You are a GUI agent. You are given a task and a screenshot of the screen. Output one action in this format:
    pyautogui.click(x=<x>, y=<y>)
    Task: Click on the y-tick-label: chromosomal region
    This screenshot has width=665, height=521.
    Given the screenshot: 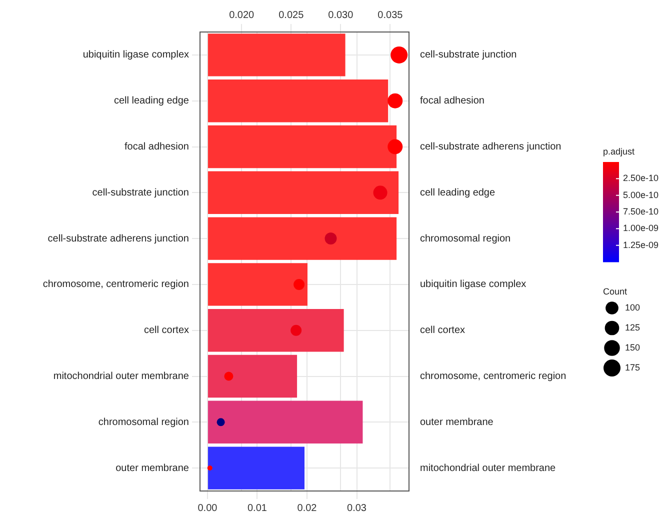 What is the action you would take?
    pyautogui.click(x=143, y=422)
    